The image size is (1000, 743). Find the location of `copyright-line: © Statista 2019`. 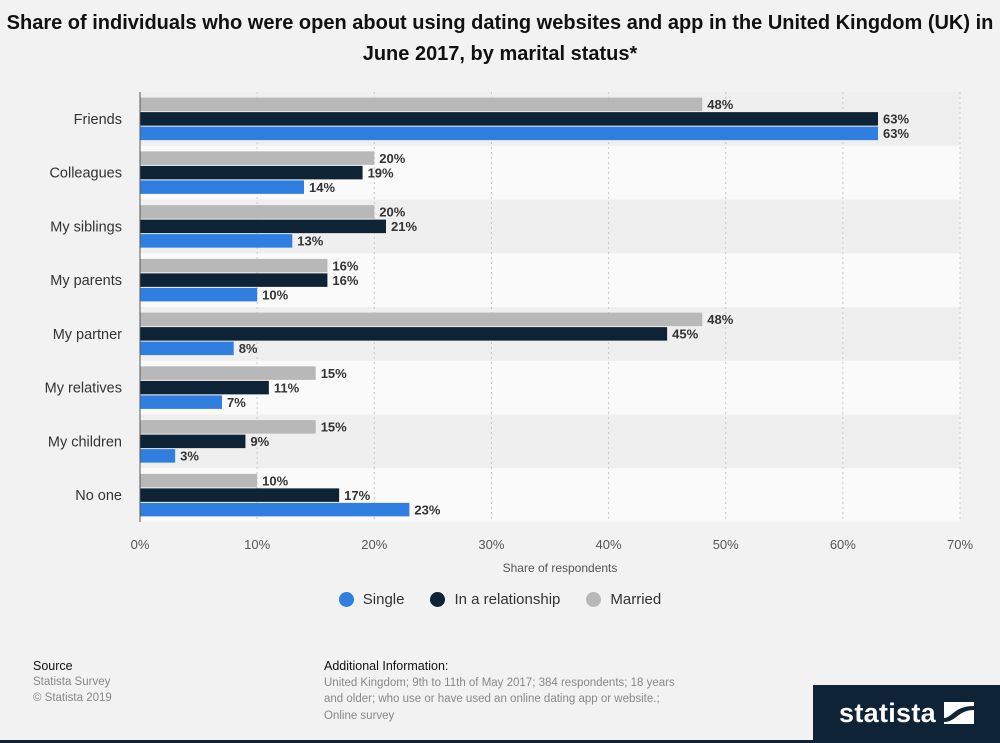

copyright-line: © Statista 2019 is located at coordinates (72, 698).